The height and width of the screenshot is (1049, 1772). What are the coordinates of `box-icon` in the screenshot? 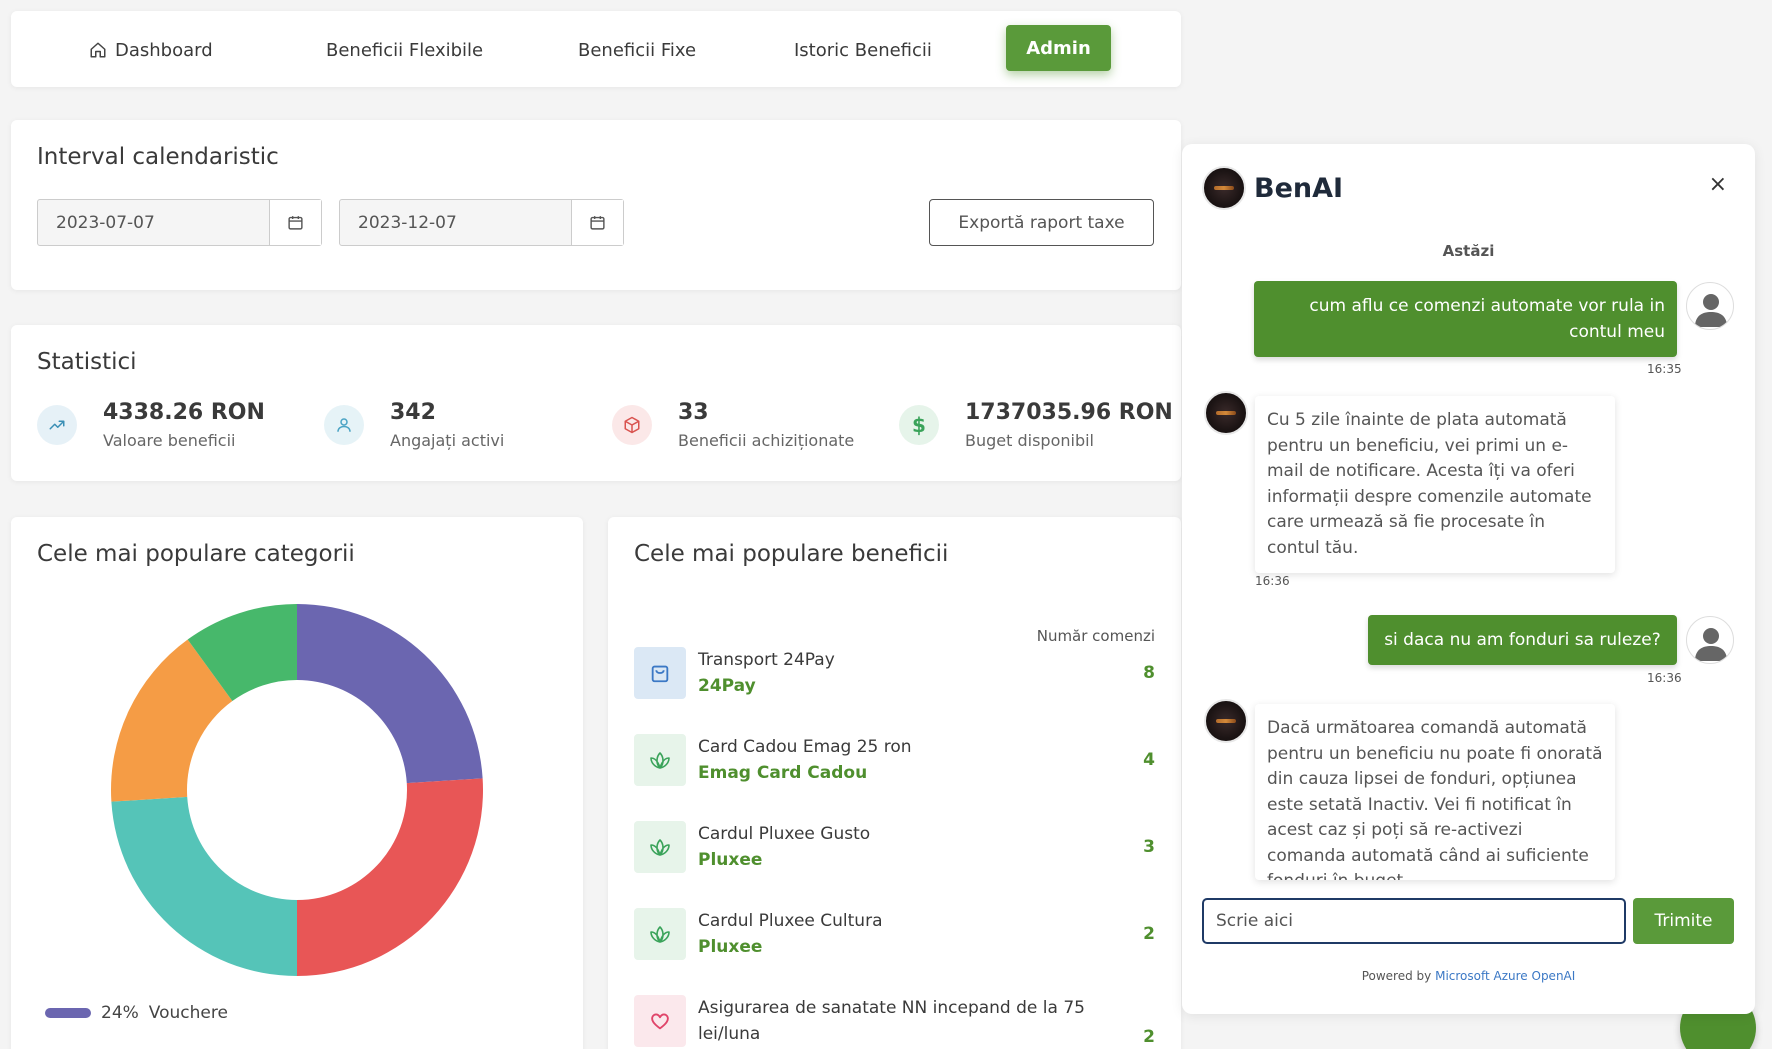 It's located at (632, 425).